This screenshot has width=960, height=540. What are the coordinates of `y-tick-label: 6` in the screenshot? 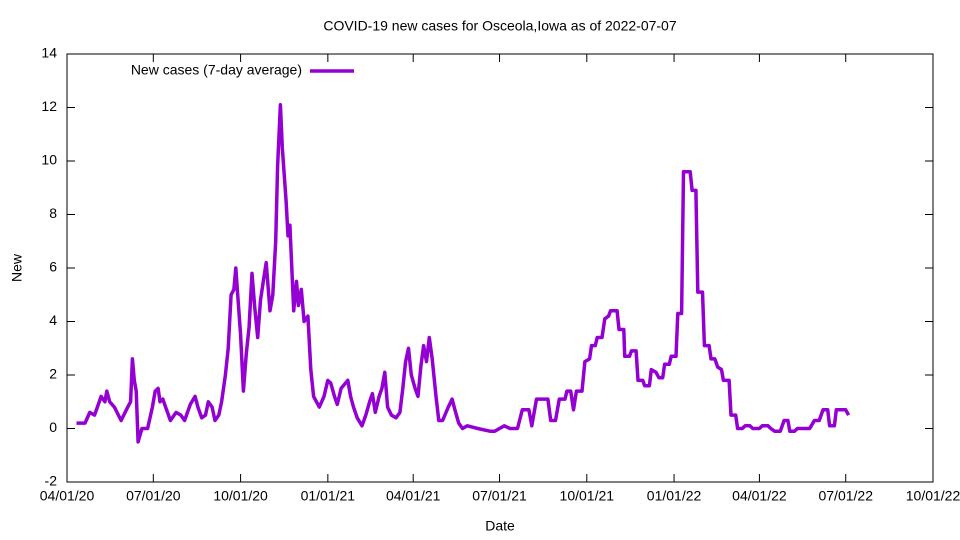 It's located at (53, 267).